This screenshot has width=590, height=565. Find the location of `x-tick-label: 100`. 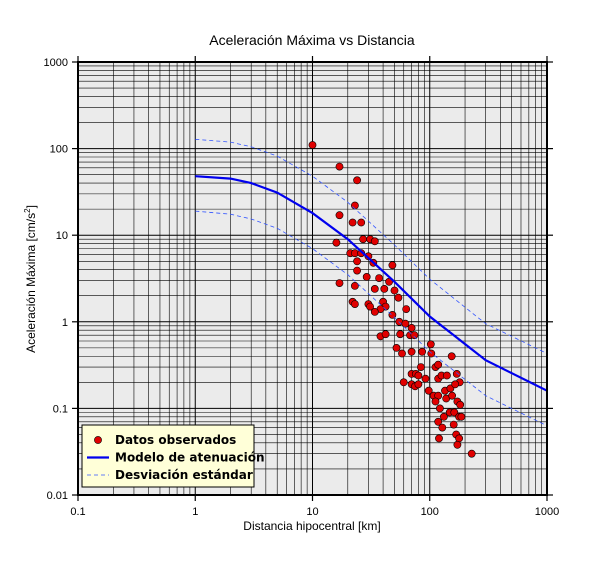

x-tick-label: 100 is located at coordinates (430, 512).